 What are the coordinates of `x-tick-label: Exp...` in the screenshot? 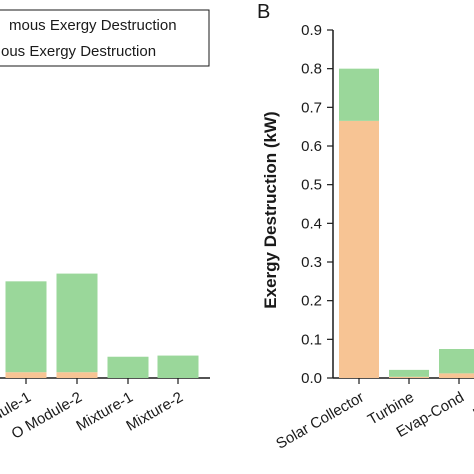 It's located at (472, 406).